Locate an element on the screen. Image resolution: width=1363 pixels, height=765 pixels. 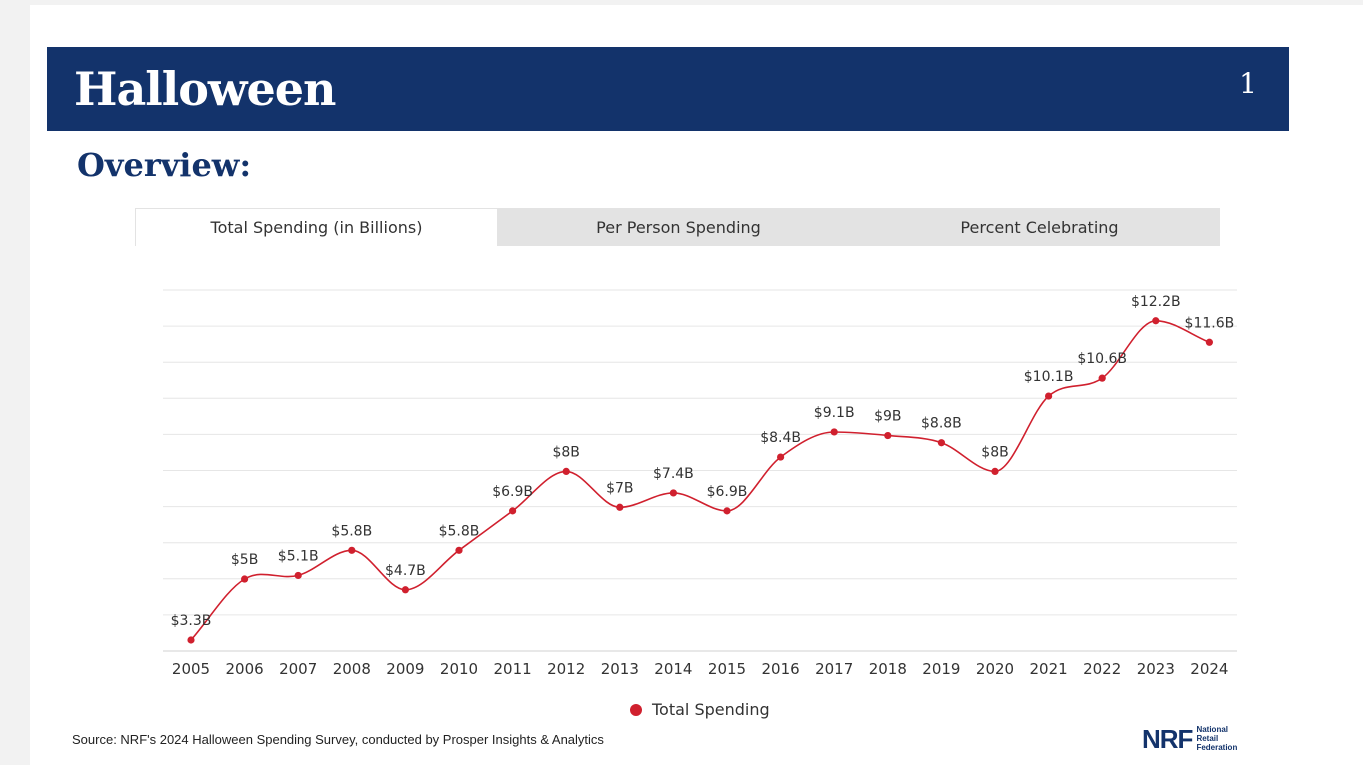
data-label: $3.3B is located at coordinates (191, 621).